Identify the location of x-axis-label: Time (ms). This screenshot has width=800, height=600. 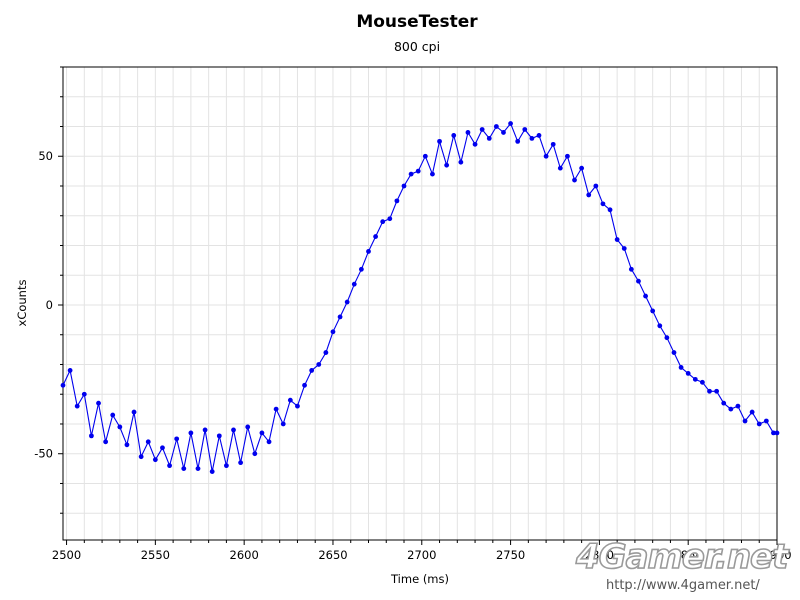
(419, 579).